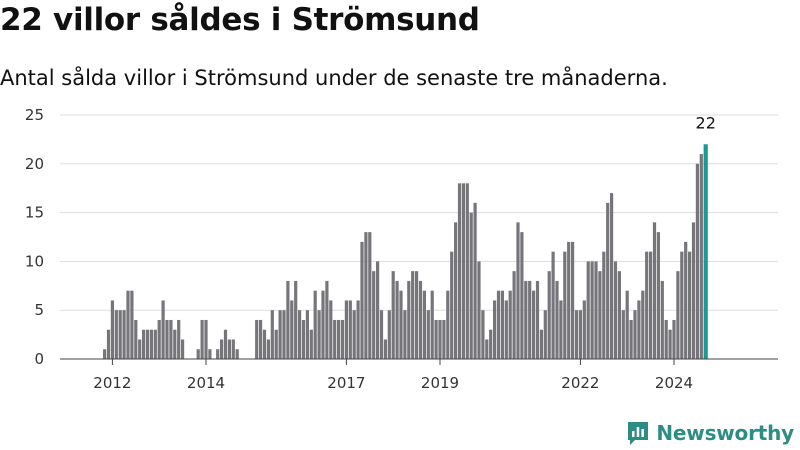 This screenshot has width=800, height=450. I want to click on chart-title: 22 villor såldes i Strömsund, so click(240, 20).